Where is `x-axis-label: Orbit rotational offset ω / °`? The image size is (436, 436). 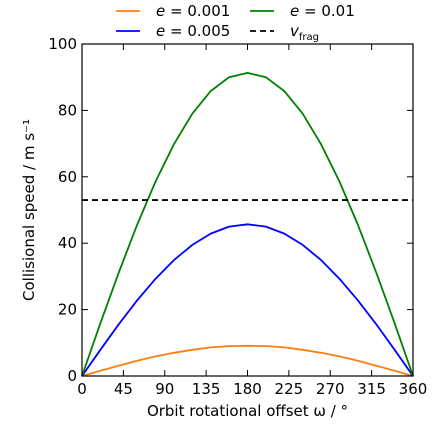
x-axis-label: Orbit rotational offset ω / ° is located at coordinates (247, 411).